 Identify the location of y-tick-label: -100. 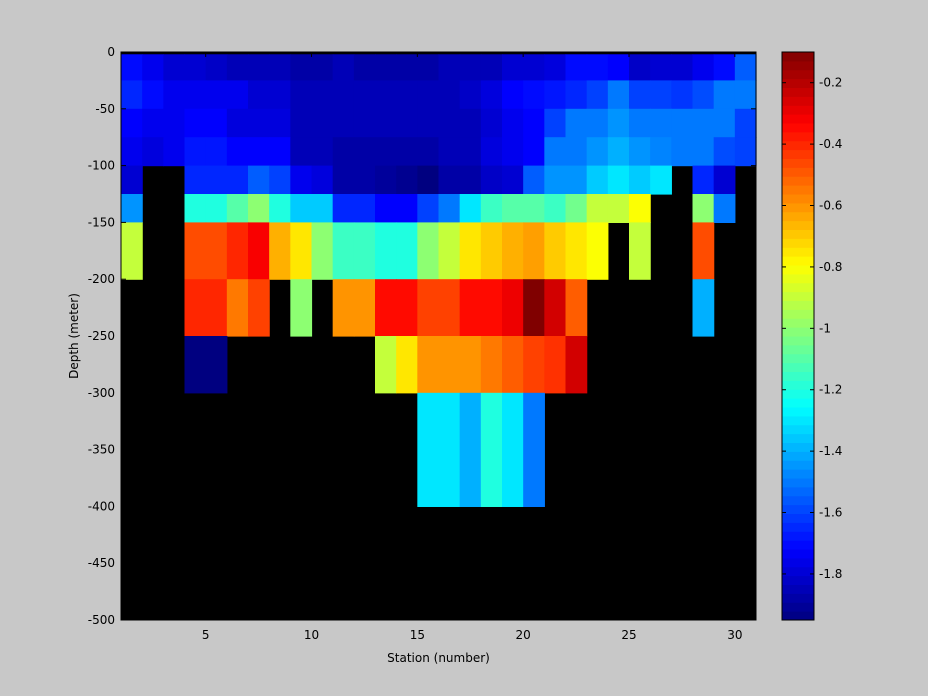
(101, 166).